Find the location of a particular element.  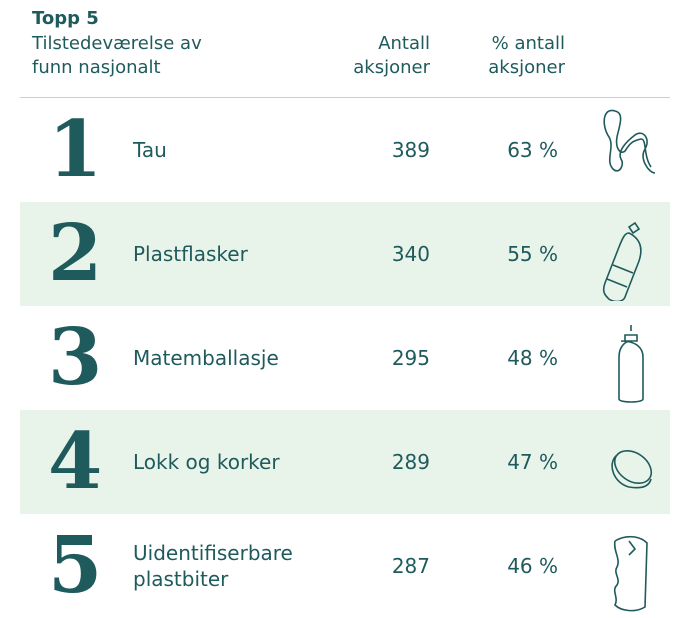

rank-number: 4 is located at coordinates (75, 461).